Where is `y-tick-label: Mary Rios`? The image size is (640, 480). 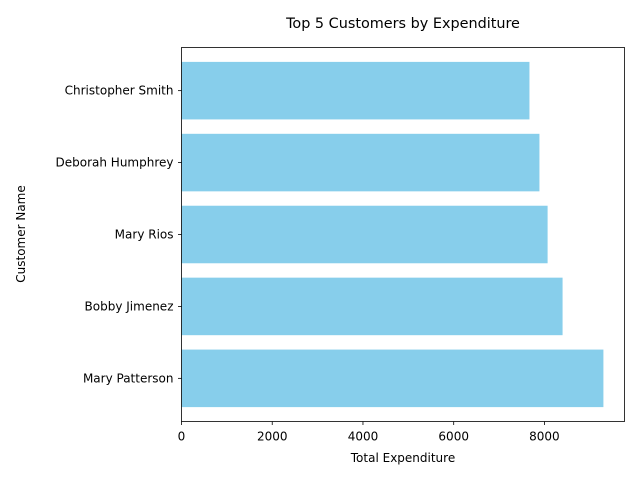 y-tick-label: Mary Rios is located at coordinates (144, 235).